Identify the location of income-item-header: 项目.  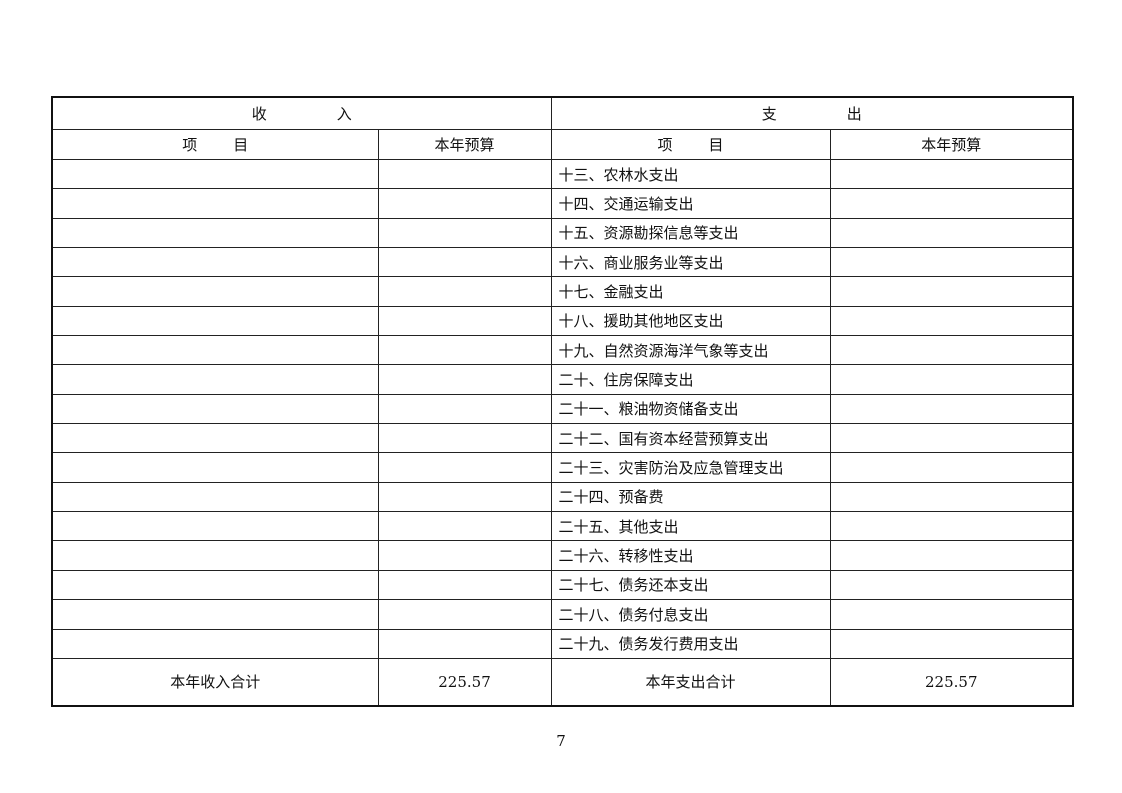
(215, 144).